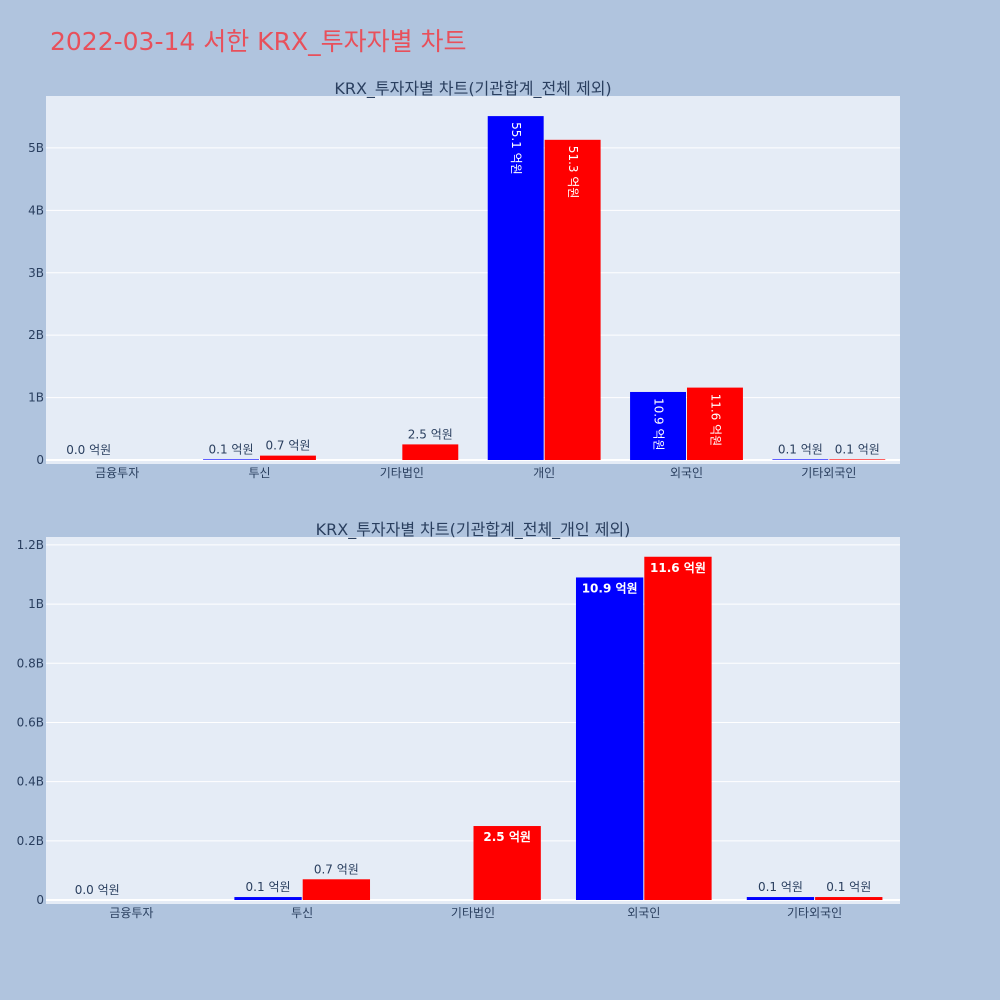 The image size is (1000, 1000). What do you see at coordinates (88, 450) in the screenshot?
I see `chart1-data-label: 0.0 억원` at bounding box center [88, 450].